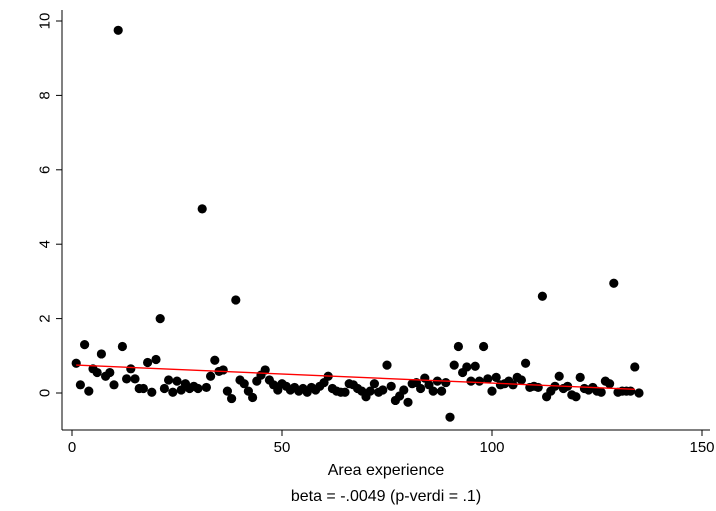  What do you see at coordinates (491, 447) in the screenshot?
I see `x-tick-label: 100` at bounding box center [491, 447].